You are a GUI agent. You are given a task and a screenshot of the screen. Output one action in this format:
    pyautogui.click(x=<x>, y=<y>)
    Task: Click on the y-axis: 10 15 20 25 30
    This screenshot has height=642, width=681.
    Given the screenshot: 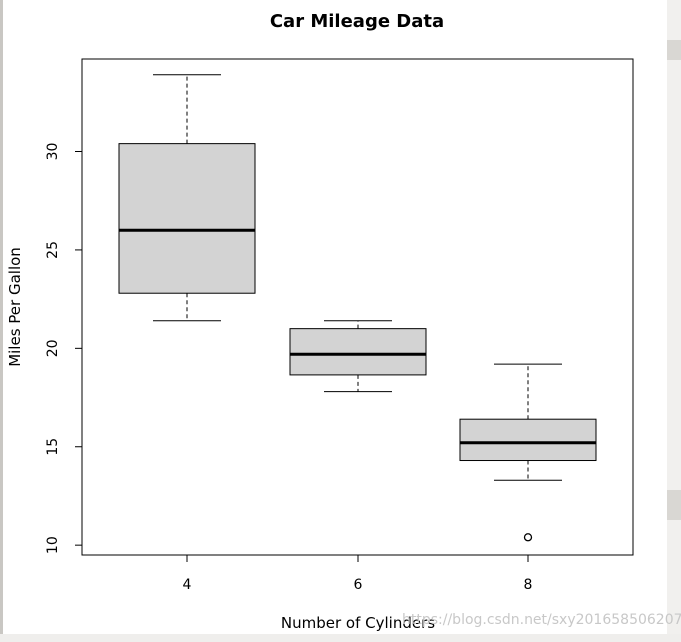 What is the action you would take?
    pyautogui.click(x=64, y=348)
    